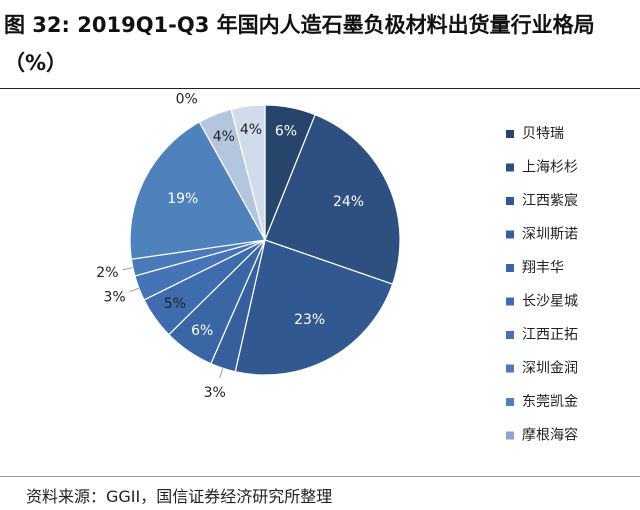 The width and height of the screenshot is (640, 510). What do you see at coordinates (320, 88) in the screenshot?
I see `title-divider` at bounding box center [320, 88].